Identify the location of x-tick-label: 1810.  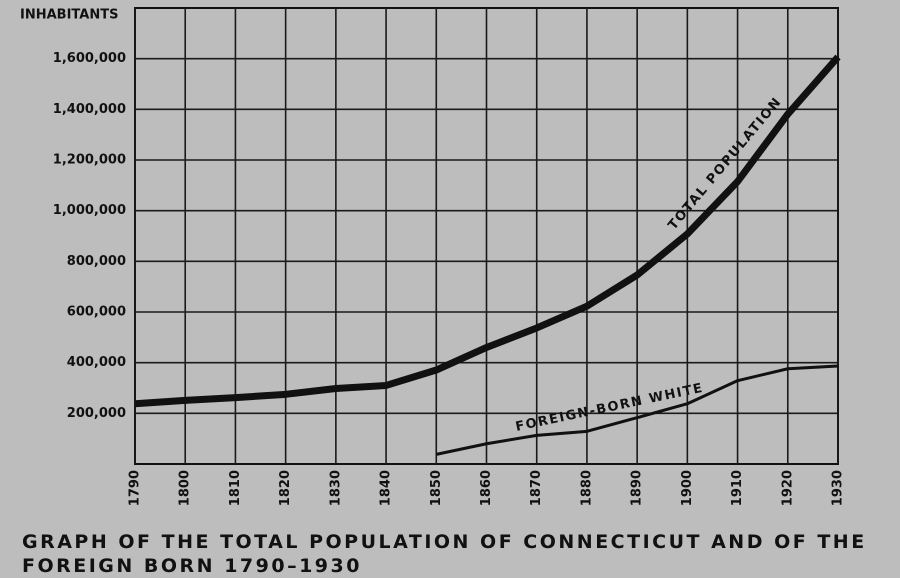
(235, 488).